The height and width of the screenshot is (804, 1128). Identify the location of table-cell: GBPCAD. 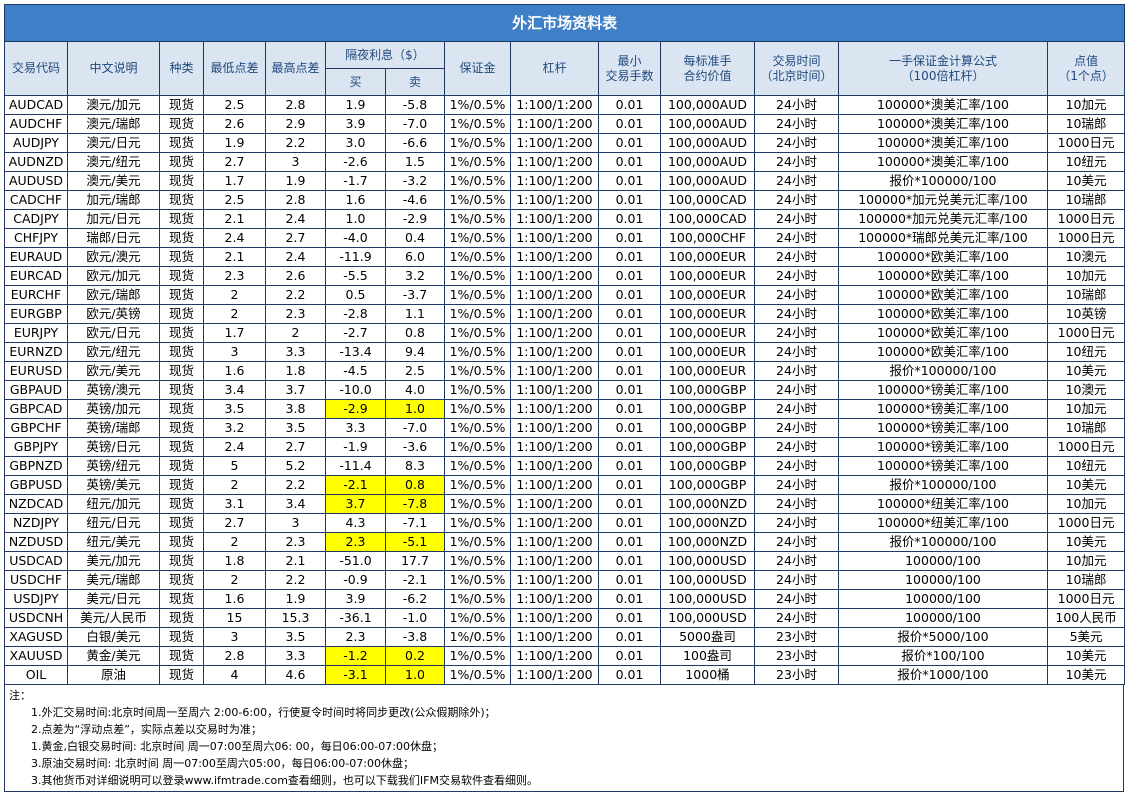
(36, 409).